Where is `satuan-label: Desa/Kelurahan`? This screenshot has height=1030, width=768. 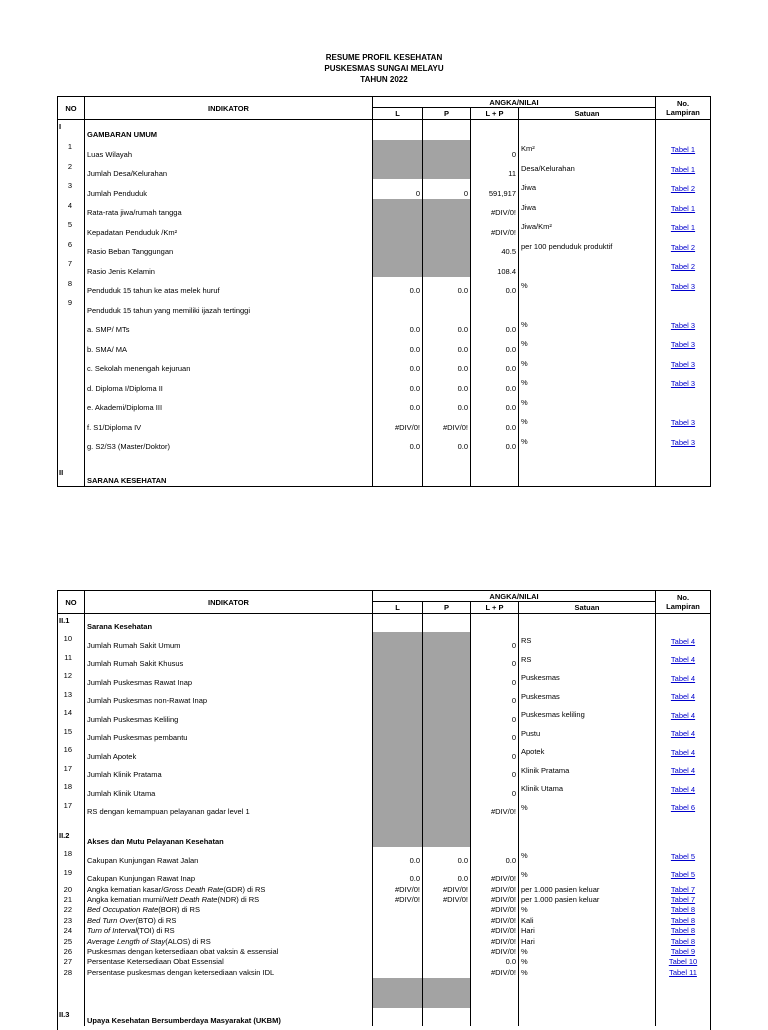
satuan-label: Desa/Kelurahan is located at coordinates (587, 169).